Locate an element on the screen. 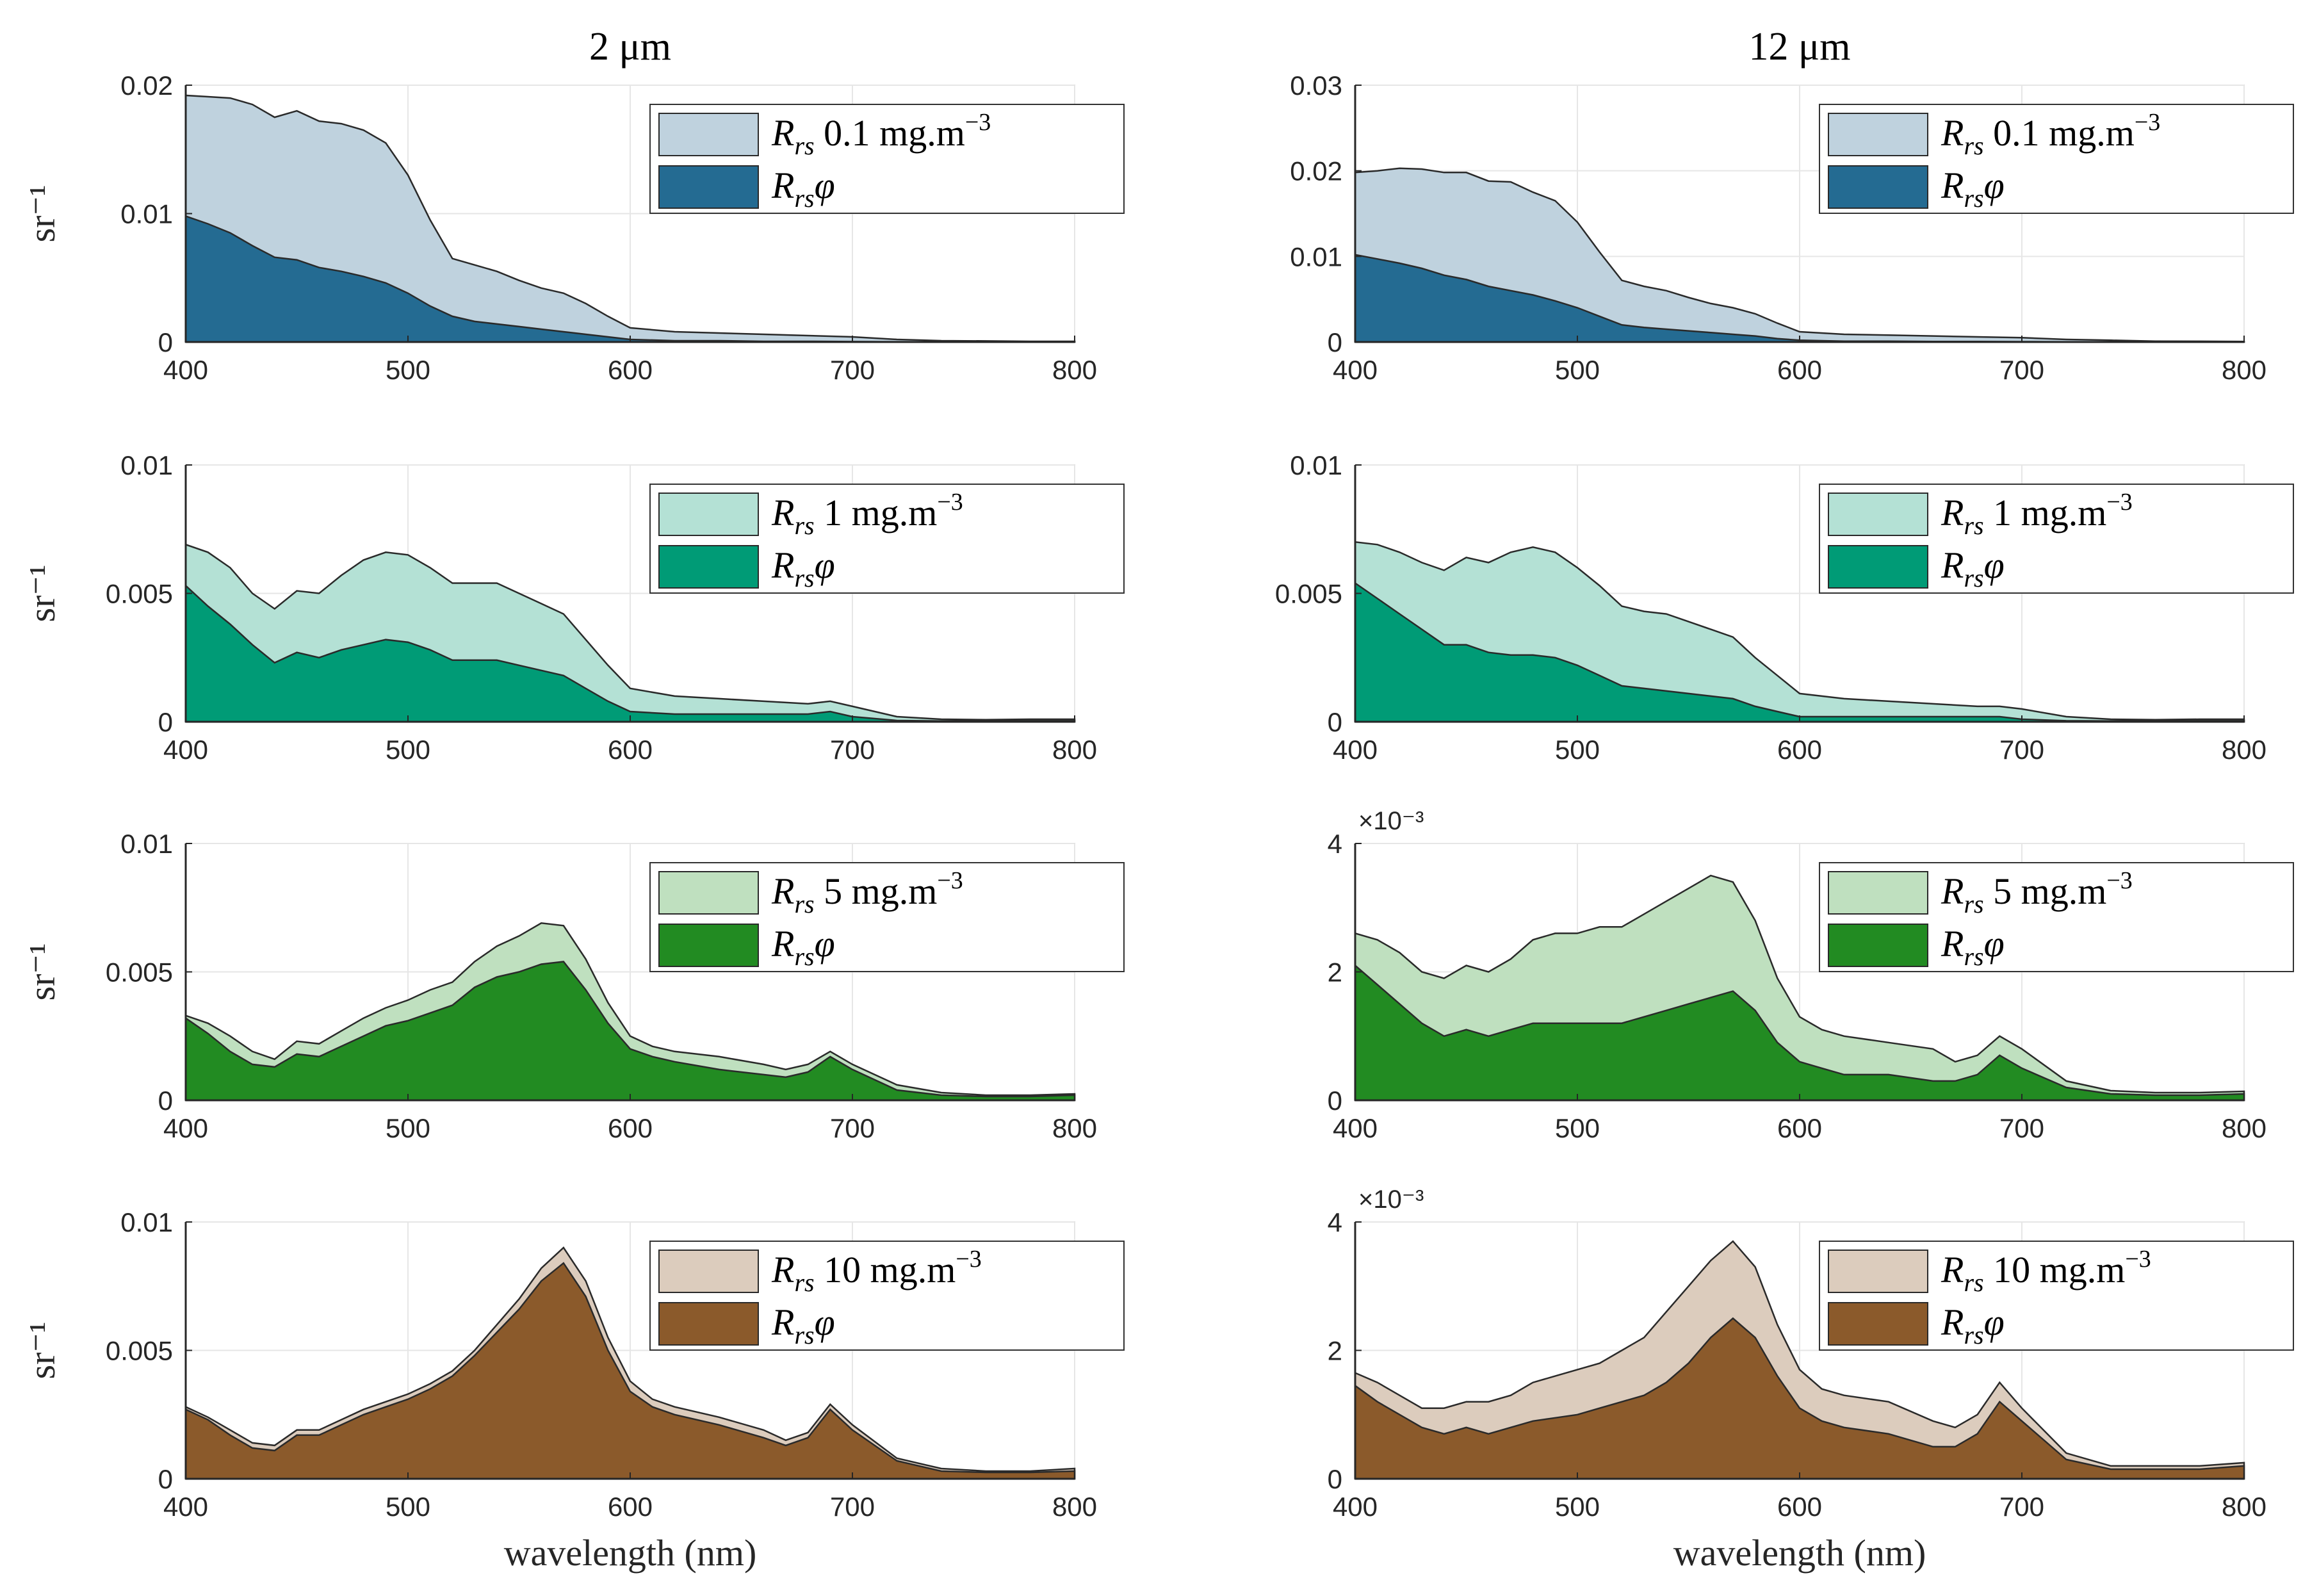  legend-entry: Rrs 0.1 mg.m−3 is located at coordinates (881, 134).